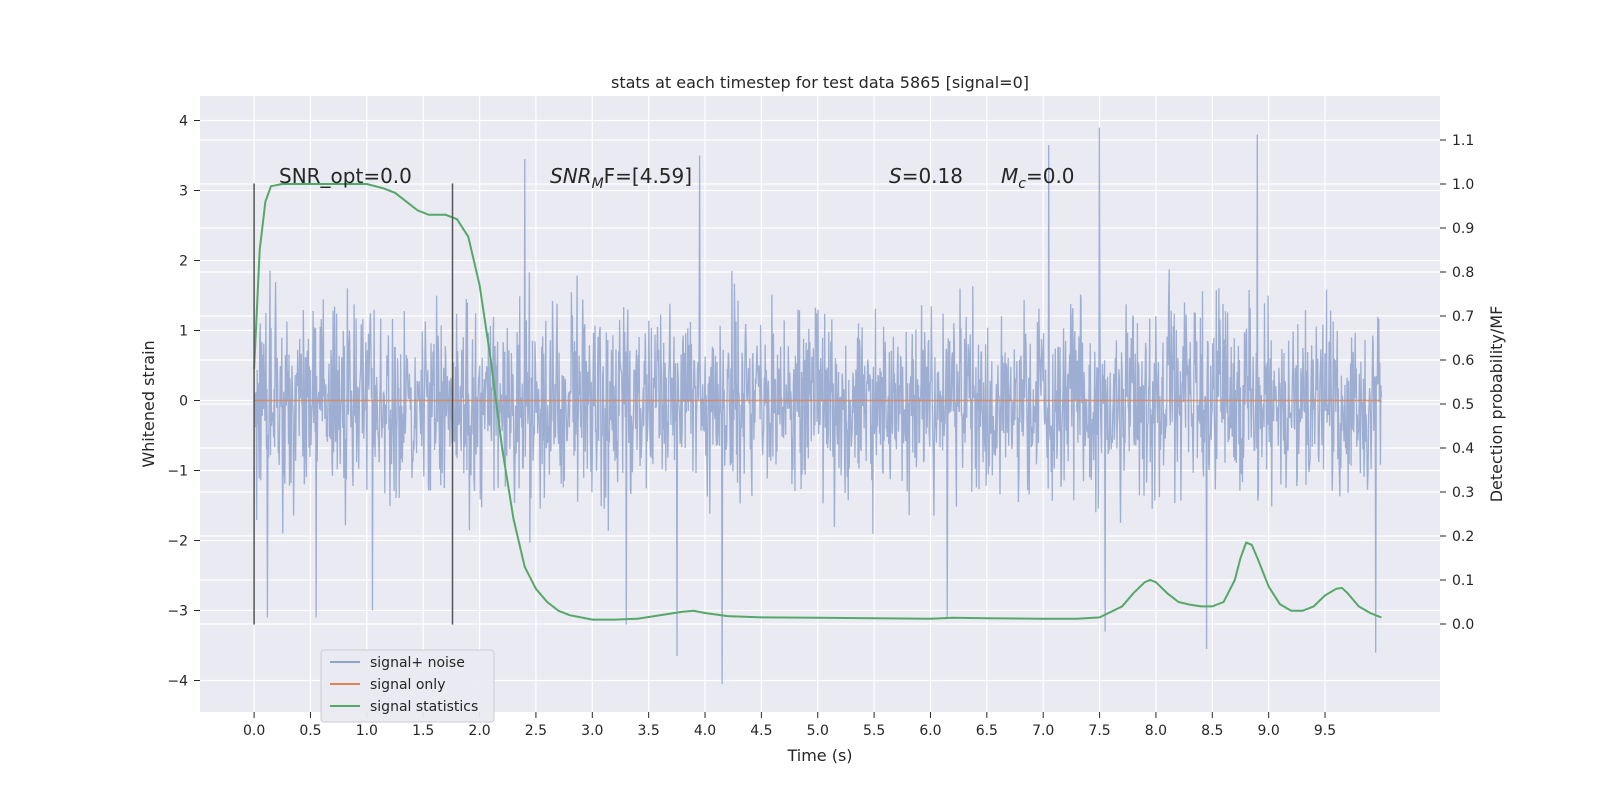 This screenshot has height=800, width=1600. What do you see at coordinates (177, 472) in the screenshot?
I see `y-tick-label: −1` at bounding box center [177, 472].